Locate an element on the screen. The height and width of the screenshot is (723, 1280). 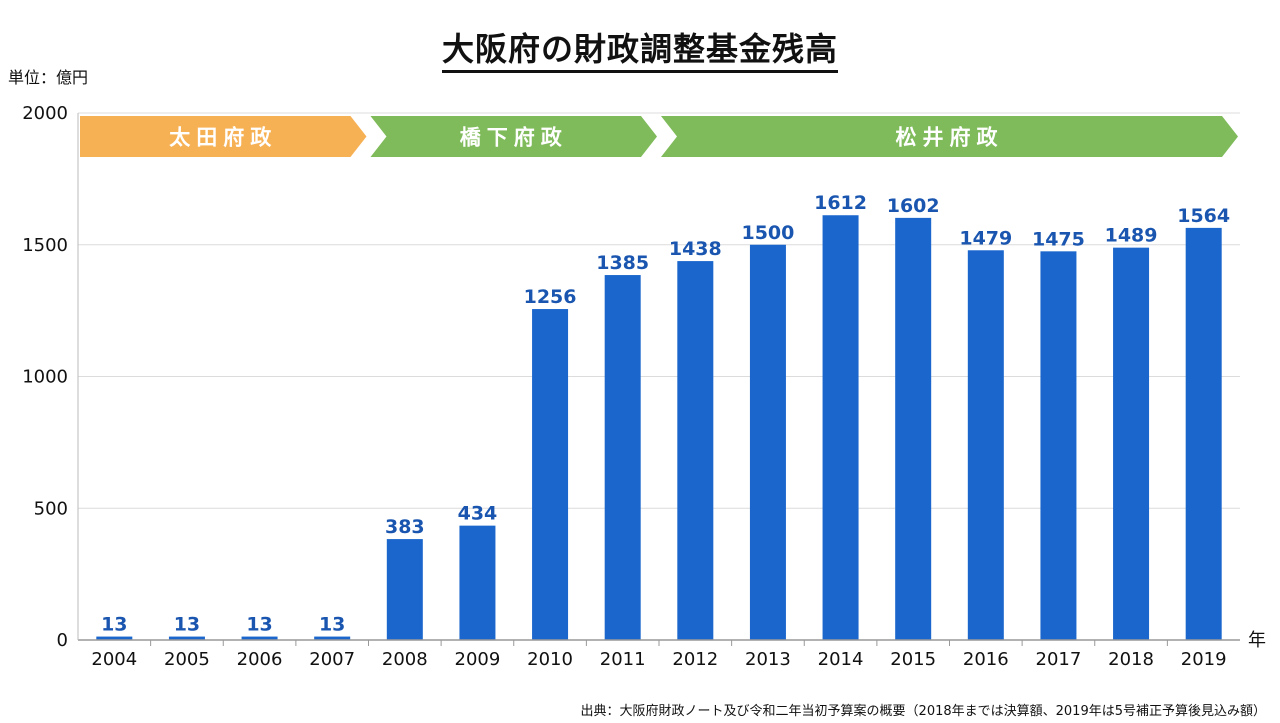
value-label: 1256 is located at coordinates (550, 297).